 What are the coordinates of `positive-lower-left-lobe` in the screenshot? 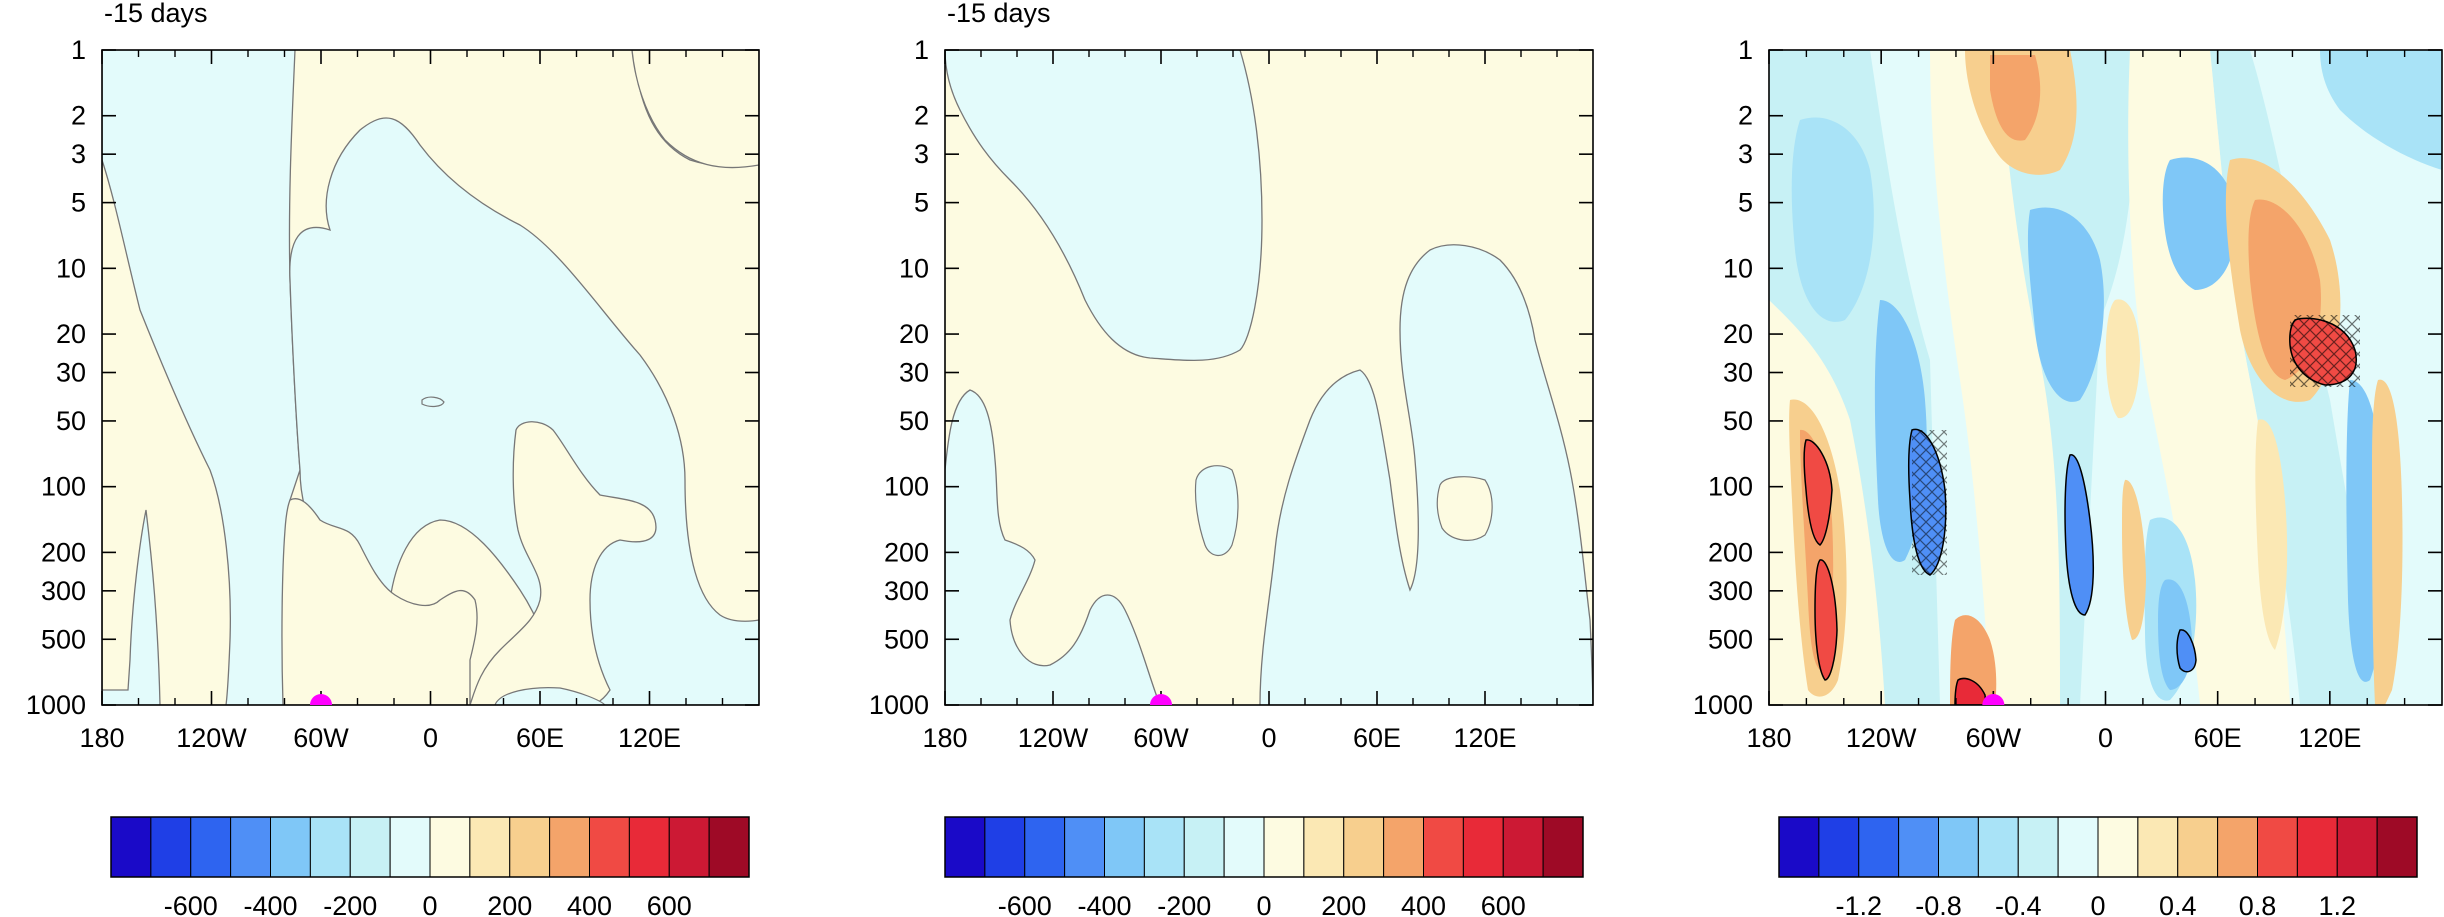 It's located at (379, 601).